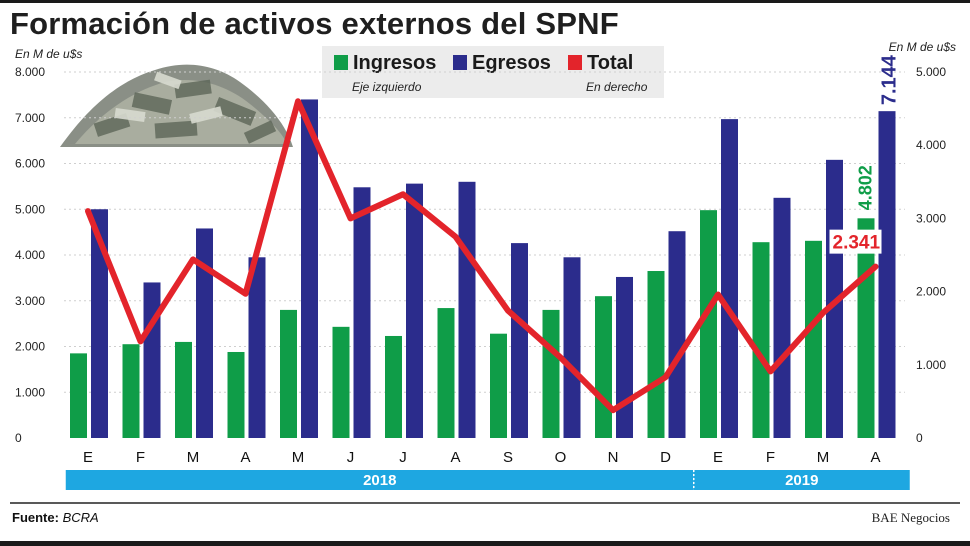 This screenshot has width=970, height=546. I want to click on data-label-total: 2.341, so click(857, 243).